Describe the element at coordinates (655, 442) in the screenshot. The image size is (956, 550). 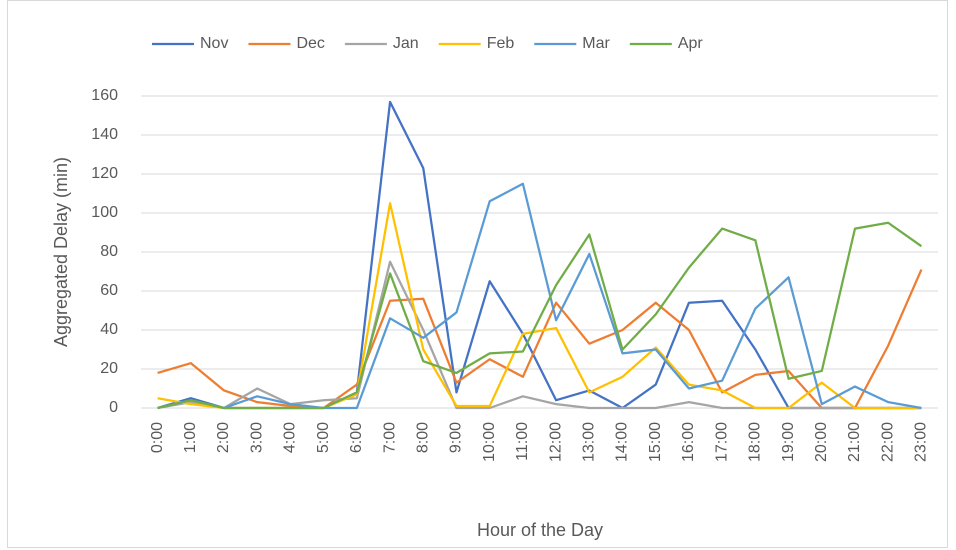
I see `x-tick-label: 15:00` at that location.